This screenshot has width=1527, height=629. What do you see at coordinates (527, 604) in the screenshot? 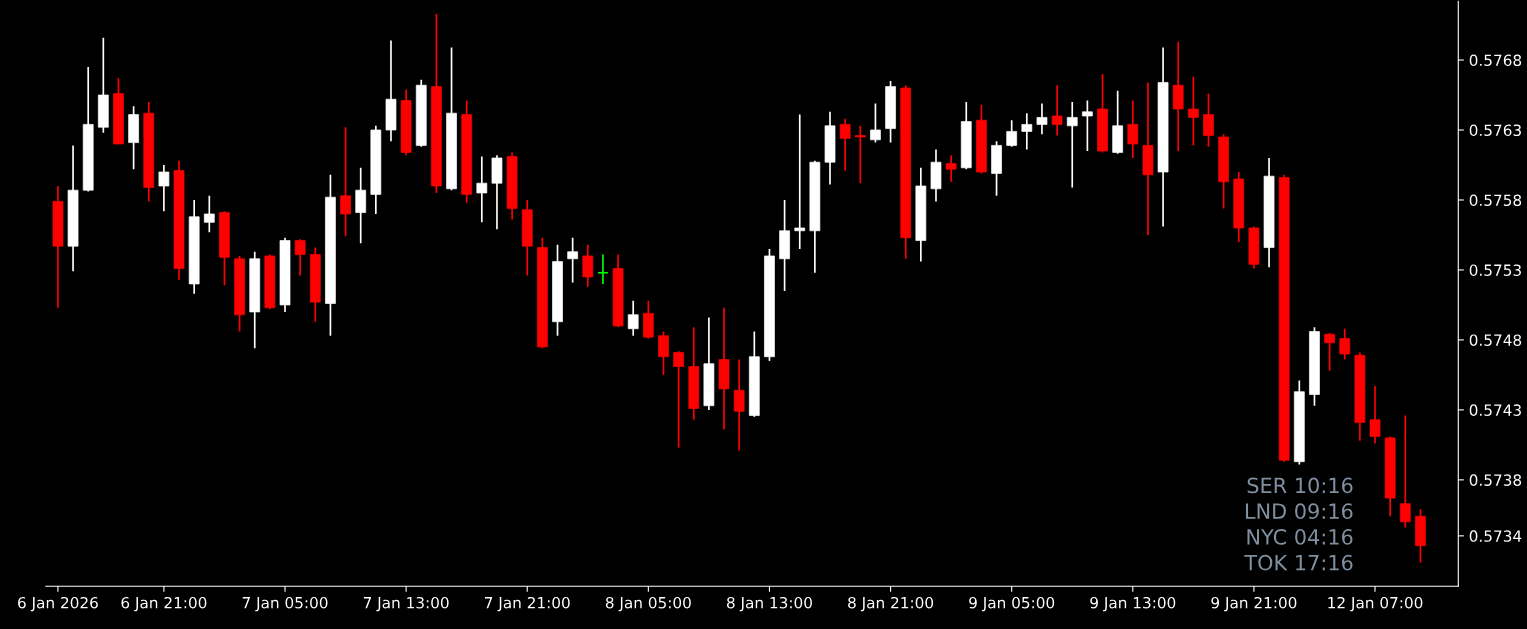
I see `x-tick-label: 7 Jan 21:00` at bounding box center [527, 604].